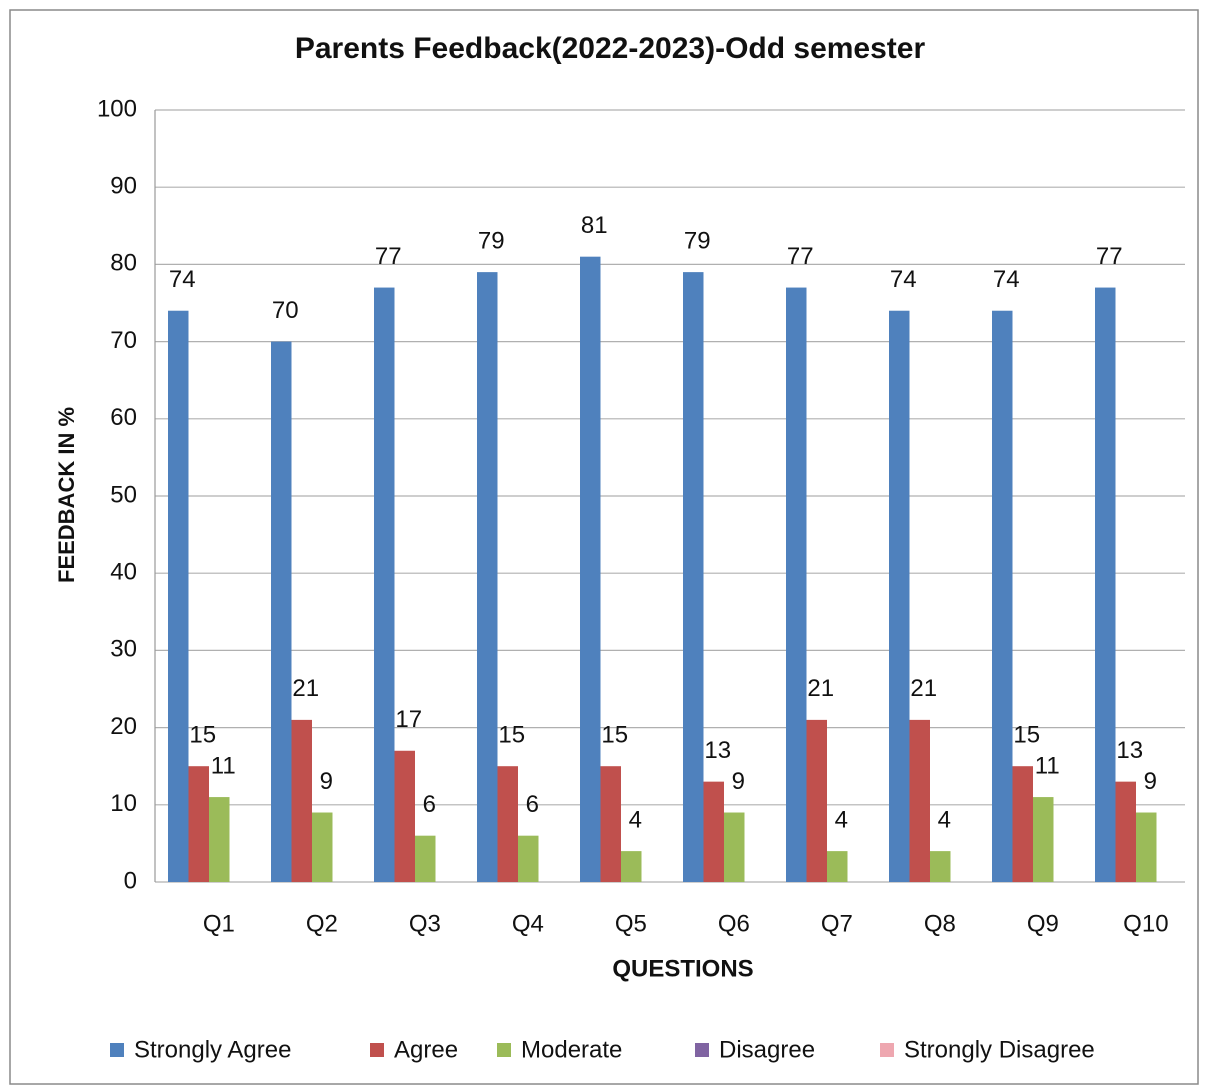 The width and height of the screenshot is (1209, 1091). What do you see at coordinates (130, 880) in the screenshot?
I see `y-tick-label: 0` at bounding box center [130, 880].